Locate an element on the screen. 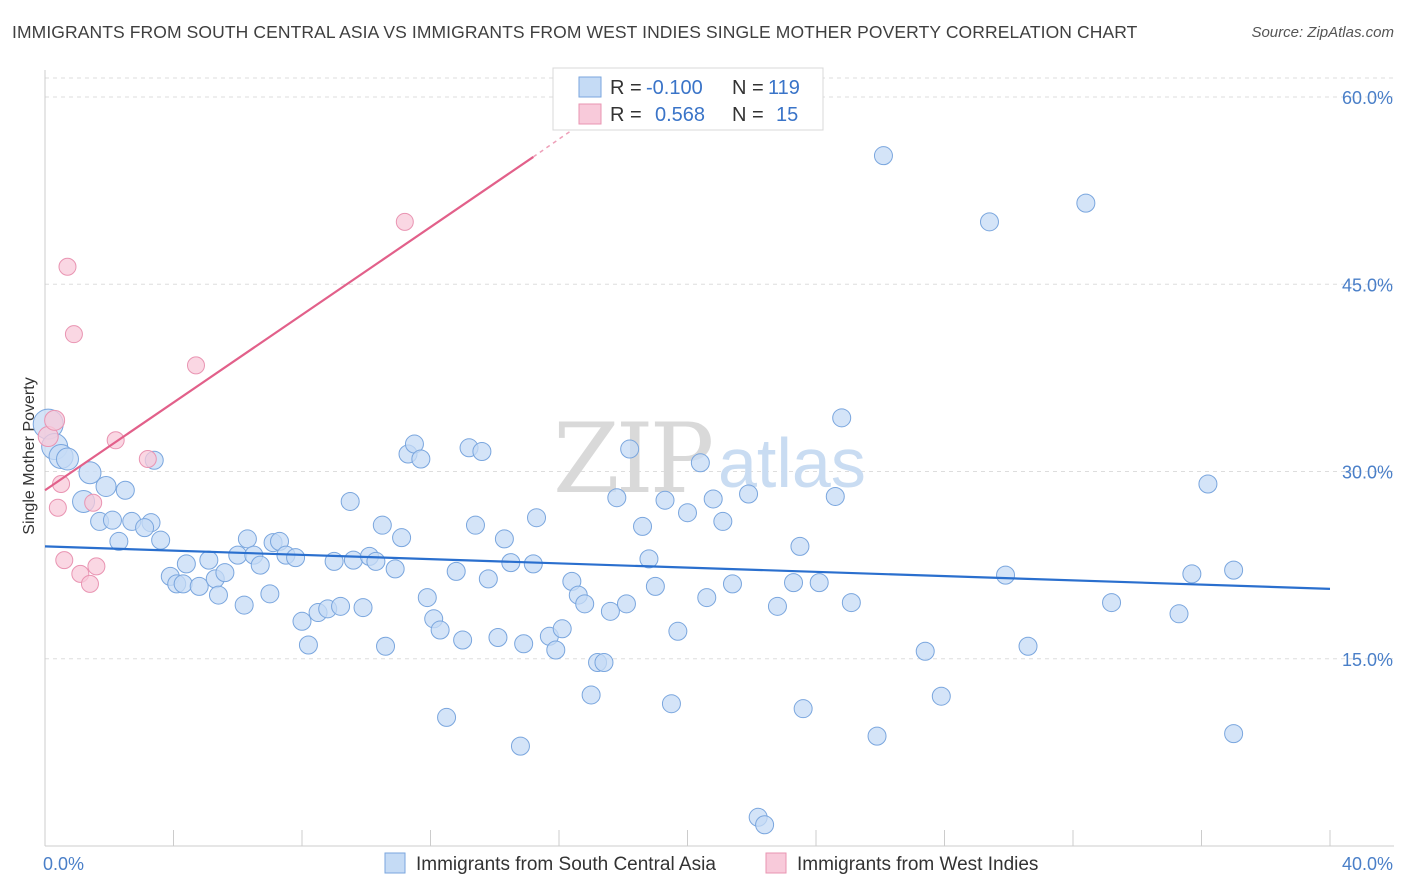 The width and height of the screenshot is (1406, 892). legend-r-value-1: -0.100 is located at coordinates (674, 88).